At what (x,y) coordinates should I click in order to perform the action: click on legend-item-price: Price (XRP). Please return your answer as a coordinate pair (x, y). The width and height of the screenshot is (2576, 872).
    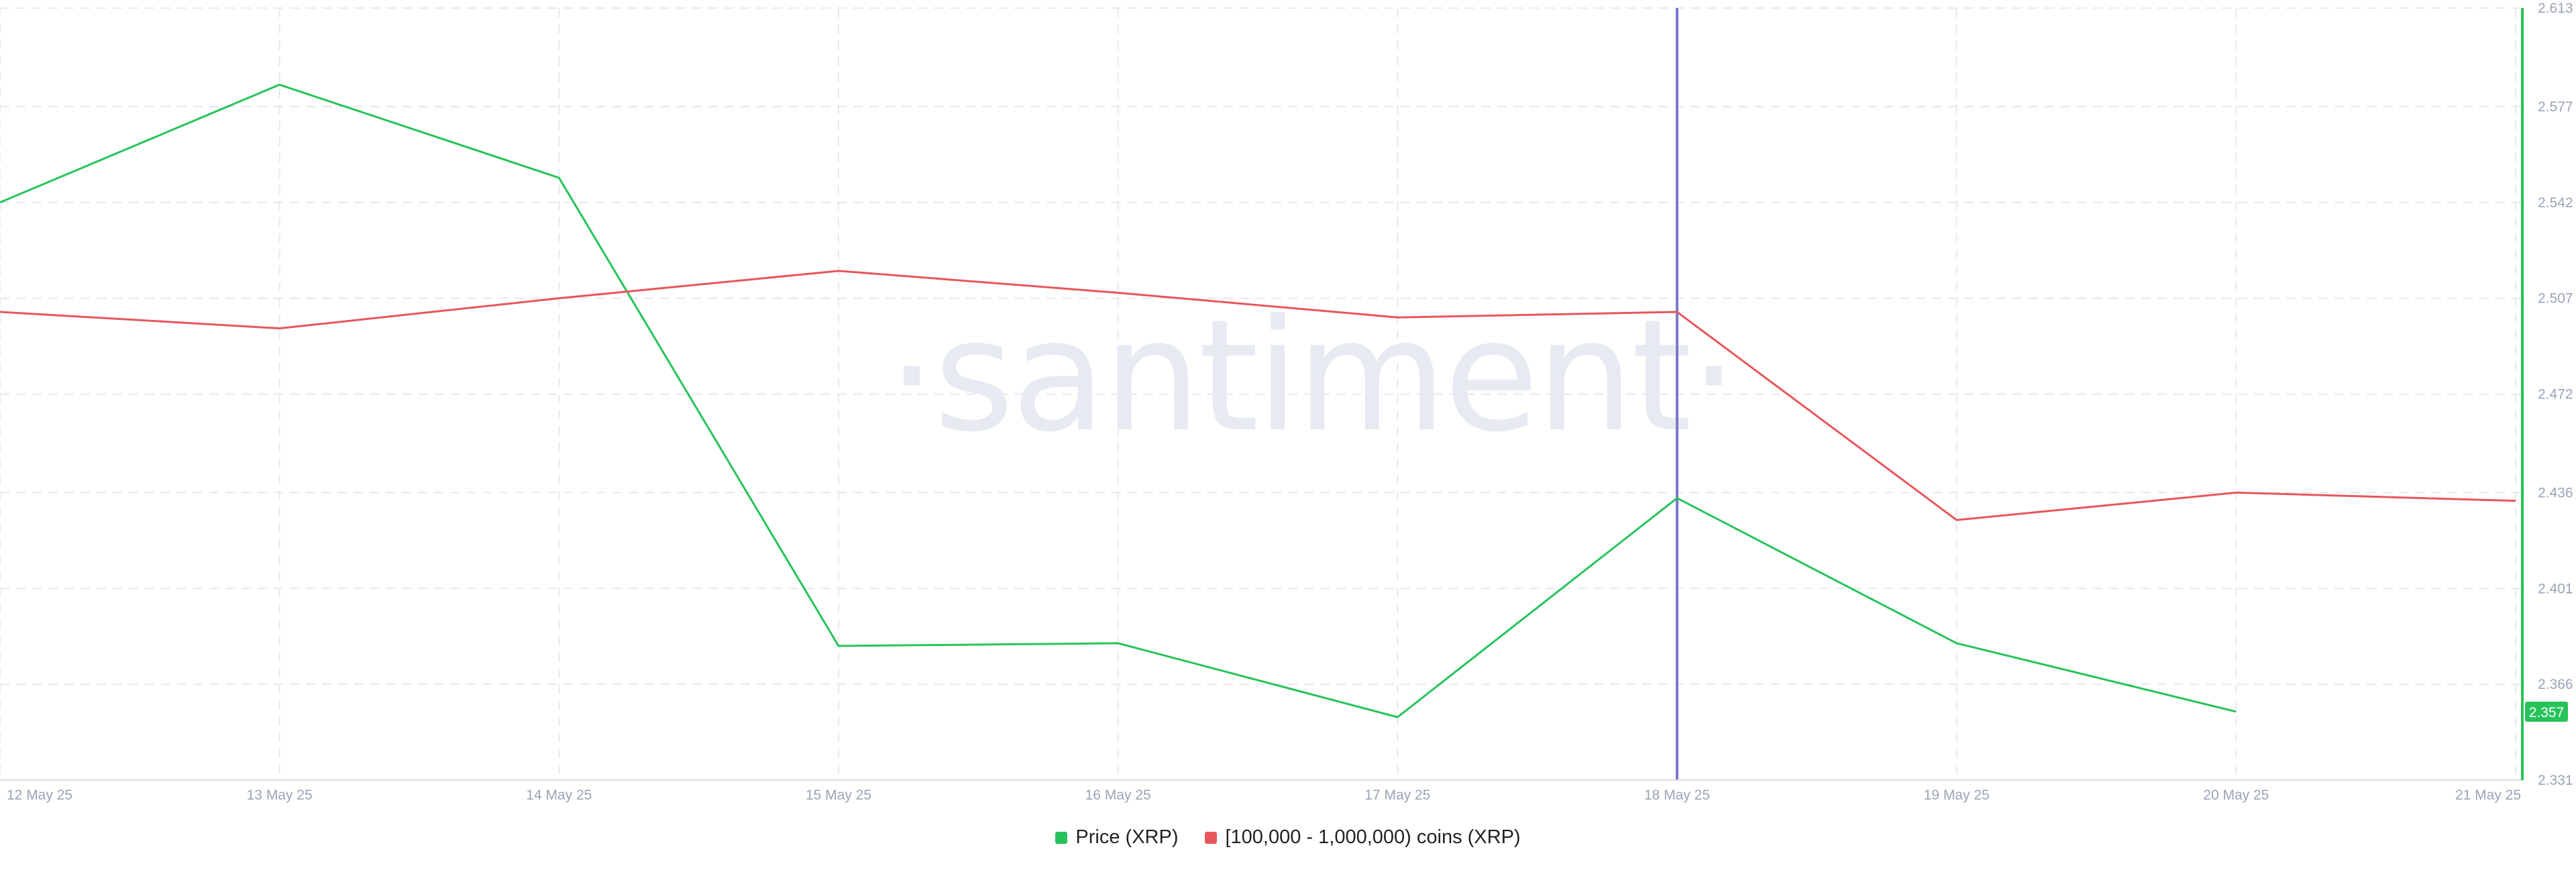
    Looking at the image, I should click on (1116, 837).